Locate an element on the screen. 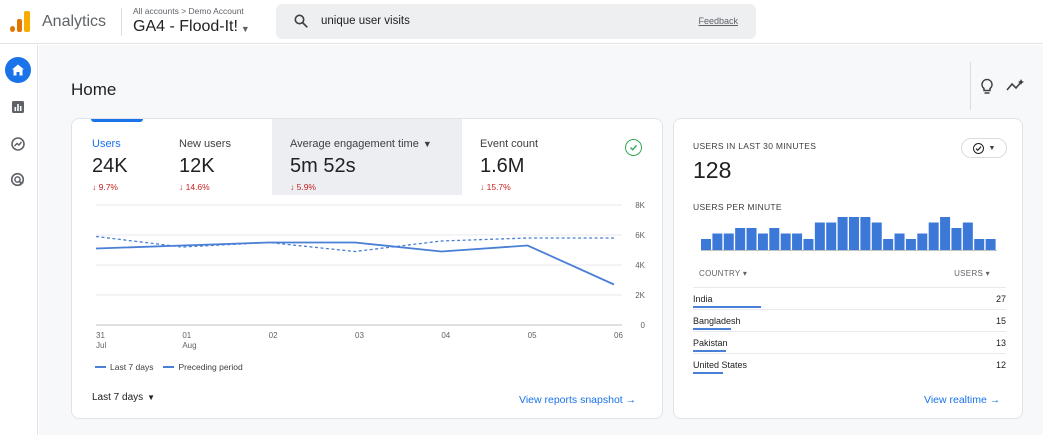 The height and width of the screenshot is (435, 1043). metric-value: 5m 52s is located at coordinates (323, 166).